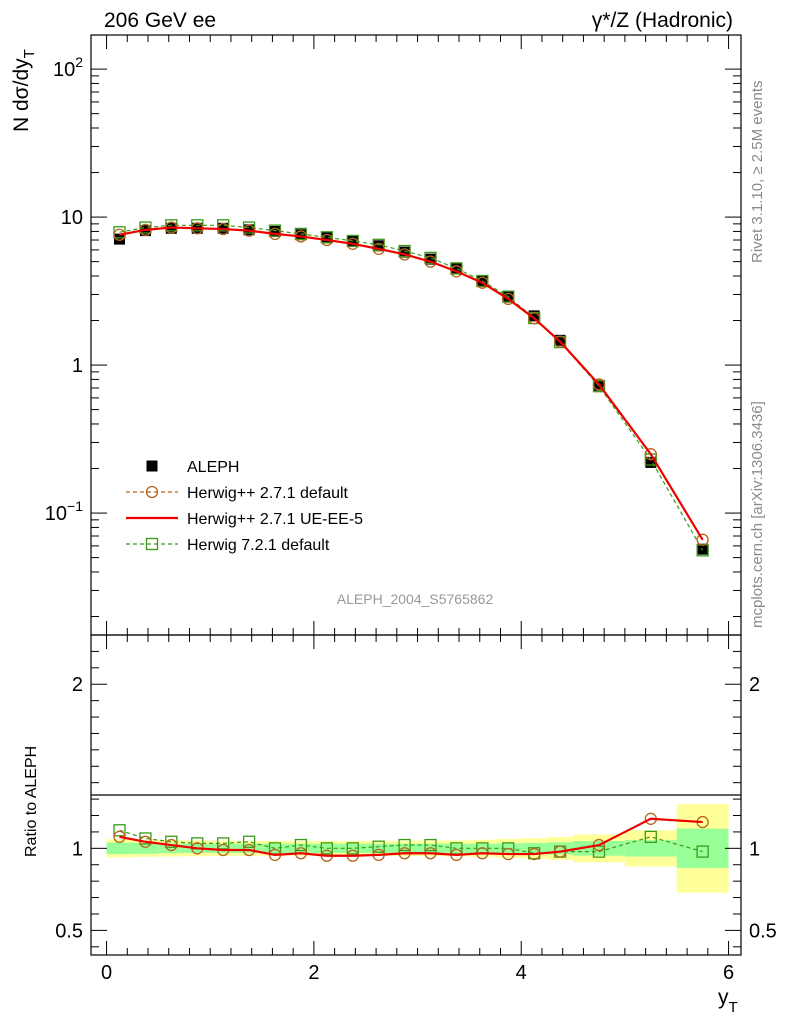  Describe the element at coordinates (313, 973) in the screenshot. I see `x-tick-label: 2` at that location.